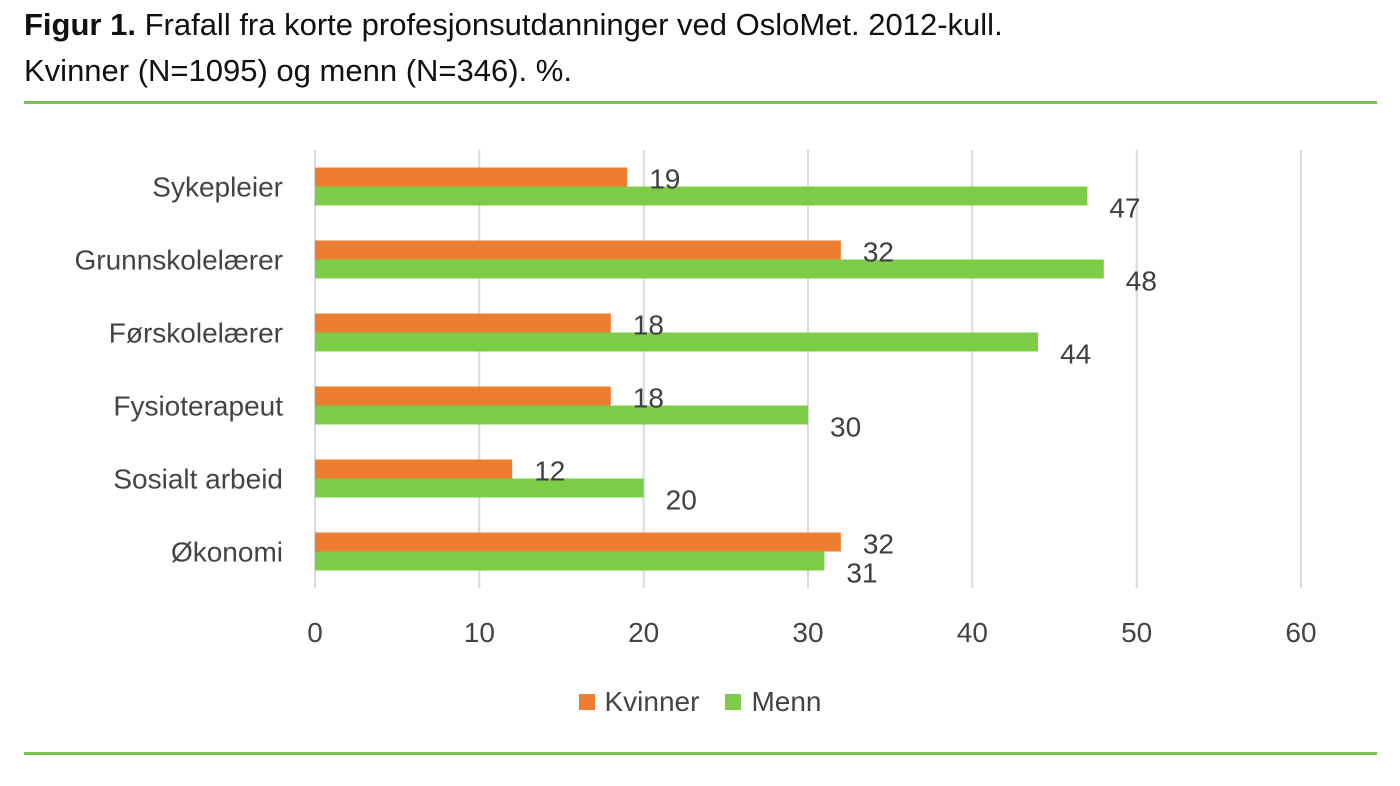  I want to click on x-tick-label: 20, so click(643, 632).